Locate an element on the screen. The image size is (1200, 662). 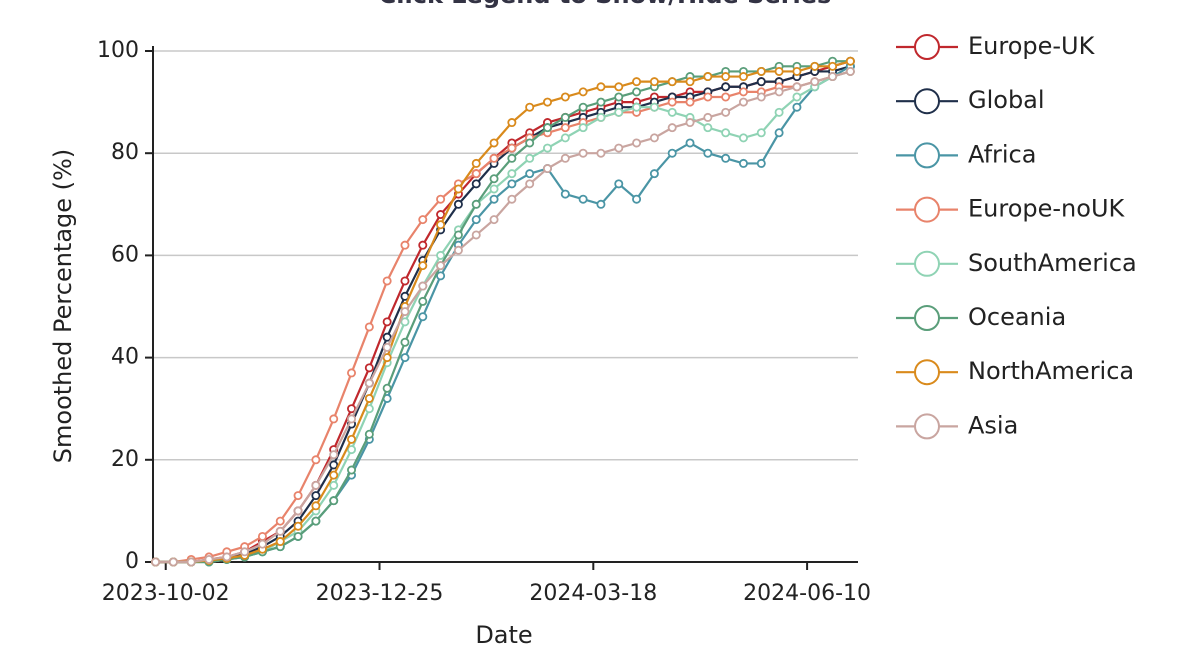
y-axis-label: Smoothed Percentage (%) is located at coordinates (63, 306).